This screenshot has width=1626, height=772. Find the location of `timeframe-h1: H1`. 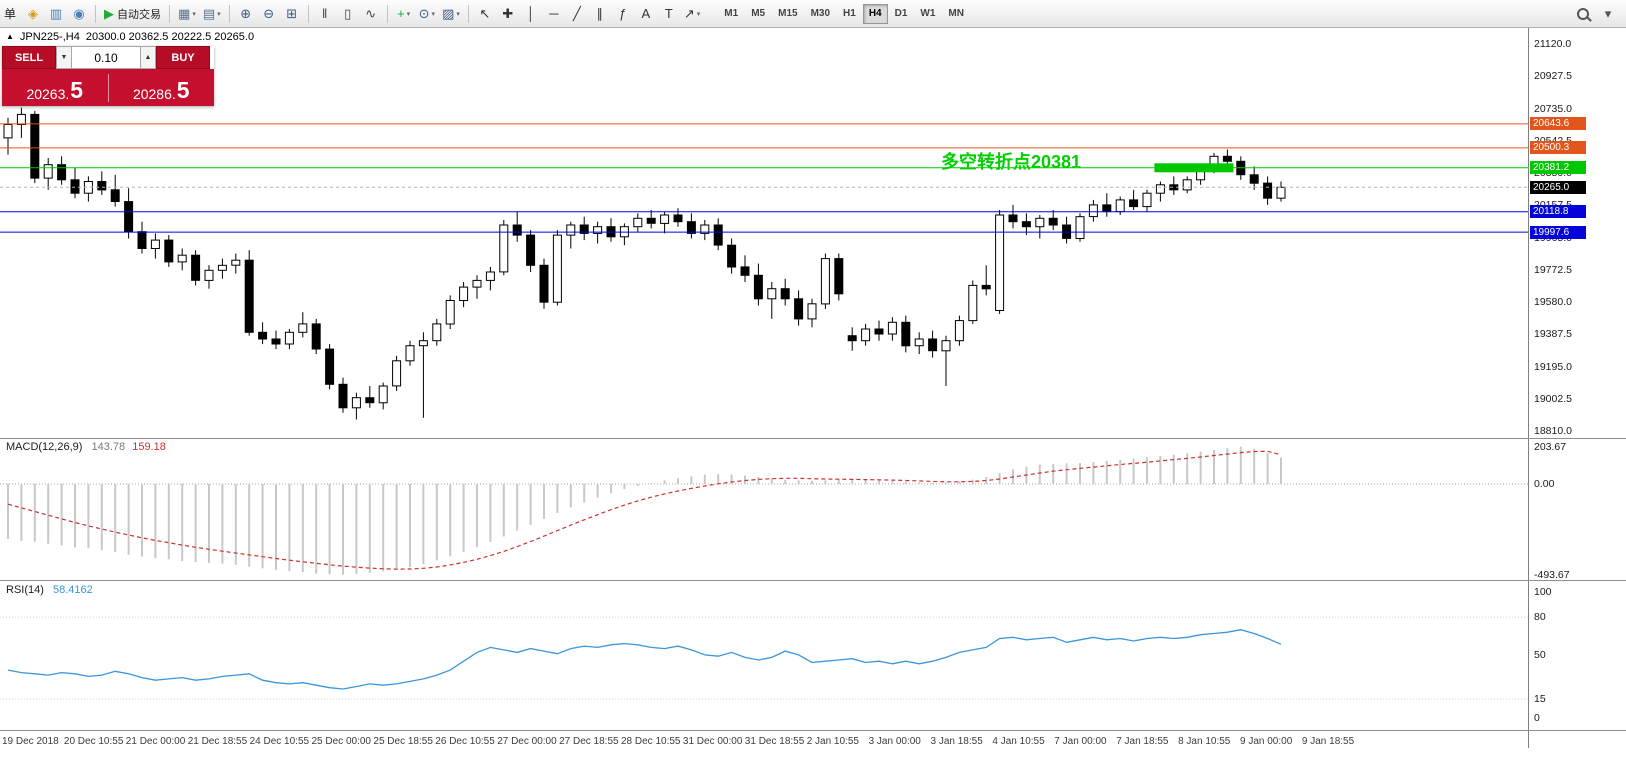

timeframe-h1: H1 is located at coordinates (849, 14).